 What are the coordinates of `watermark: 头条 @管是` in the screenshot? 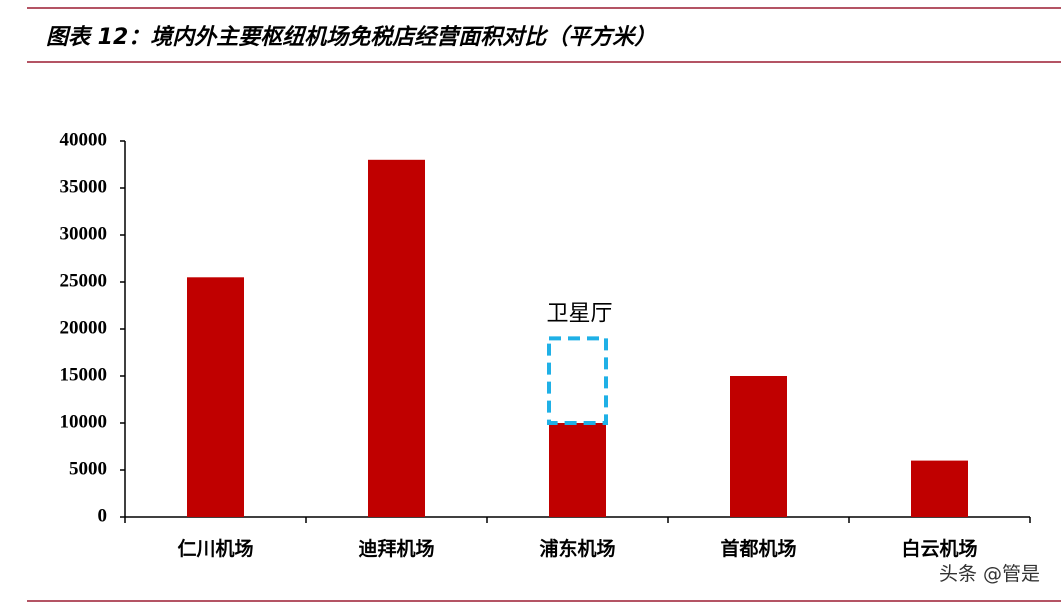 It's located at (989, 574).